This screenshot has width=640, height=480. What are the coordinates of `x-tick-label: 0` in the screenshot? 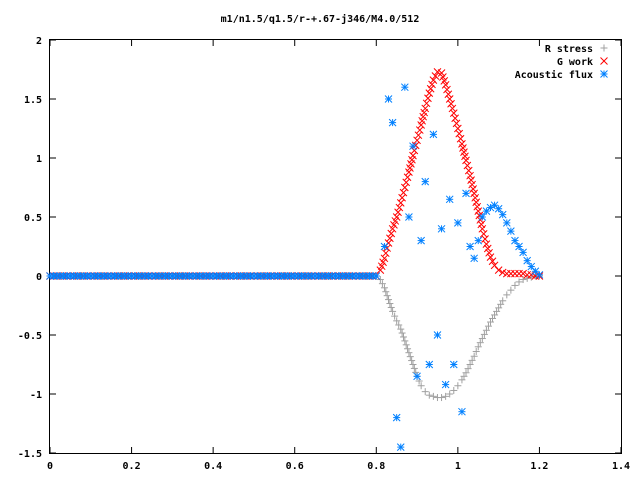 It's located at (50, 466).